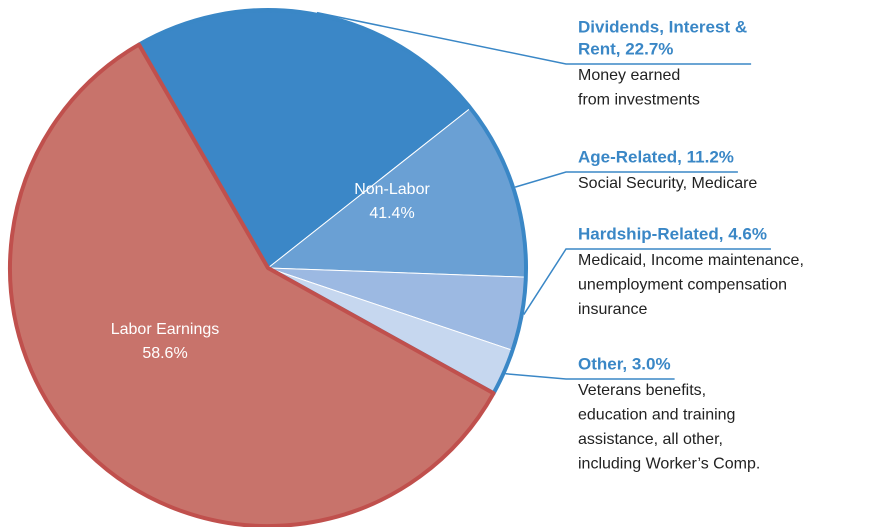 The width and height of the screenshot is (882, 527). I want to click on callout-description: Money earned, so click(629, 75).